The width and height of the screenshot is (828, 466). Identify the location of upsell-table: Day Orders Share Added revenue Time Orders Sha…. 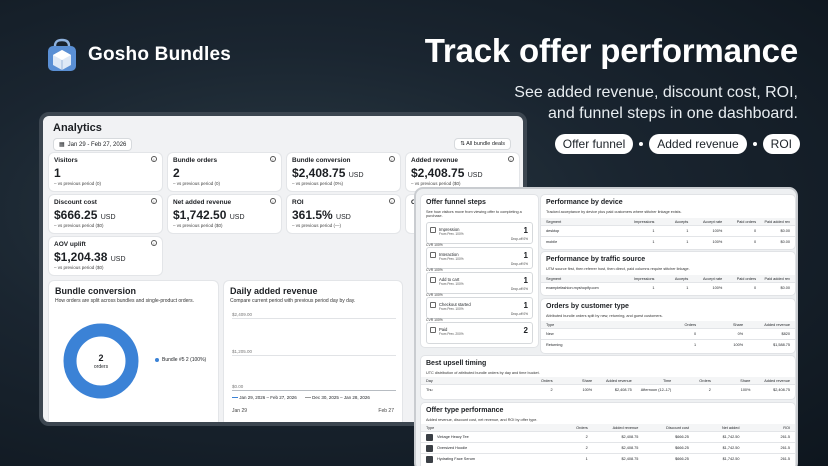
(608, 386).